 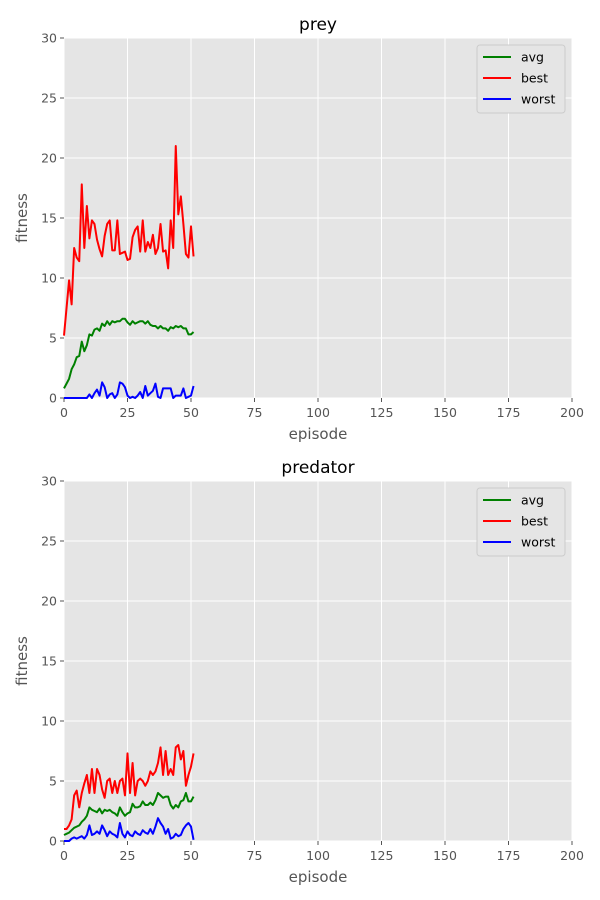 What do you see at coordinates (129, 240) in the screenshot?
I see `prey-series-best` at bounding box center [129, 240].